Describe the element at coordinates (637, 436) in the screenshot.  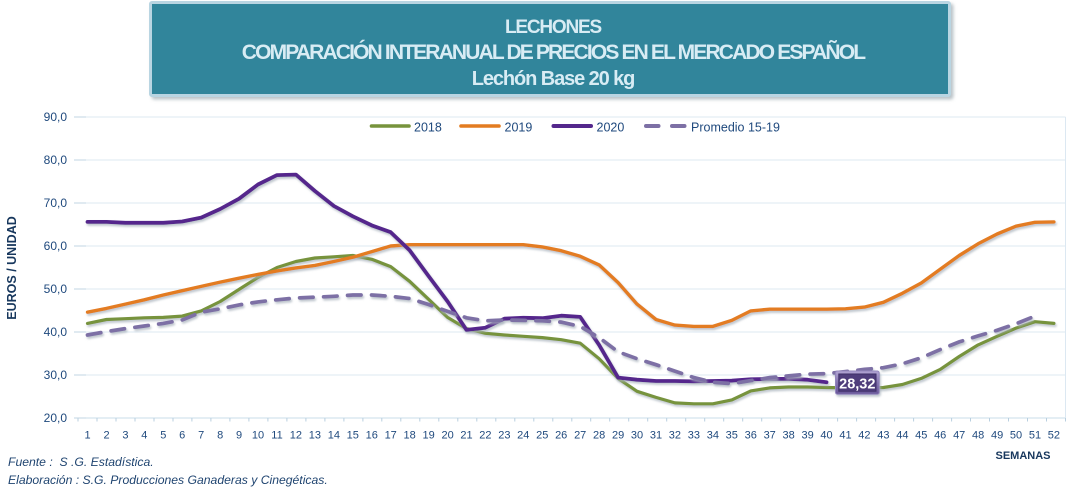
I see `svg-text: 30` at that location.